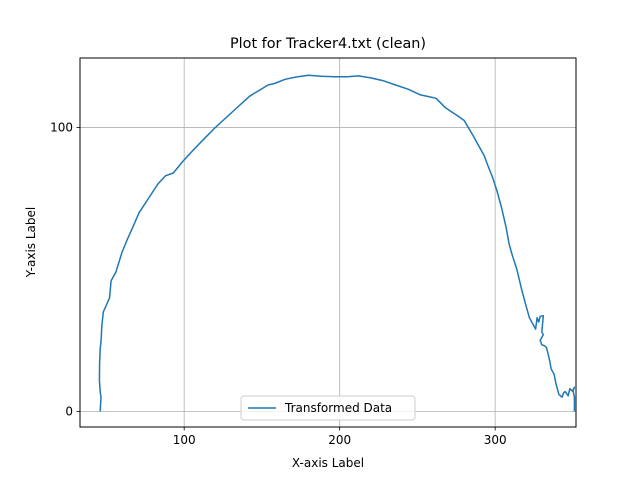  Describe the element at coordinates (495, 440) in the screenshot. I see `x-tick-label: 300` at that location.